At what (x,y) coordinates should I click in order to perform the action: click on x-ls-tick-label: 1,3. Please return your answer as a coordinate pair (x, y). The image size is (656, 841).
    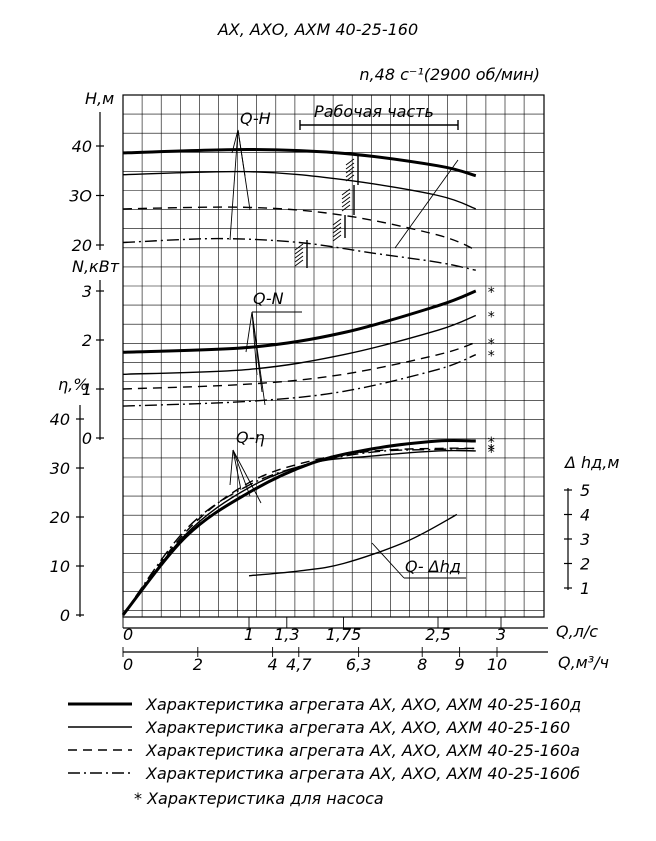
    Looking at the image, I should click on (286, 634).